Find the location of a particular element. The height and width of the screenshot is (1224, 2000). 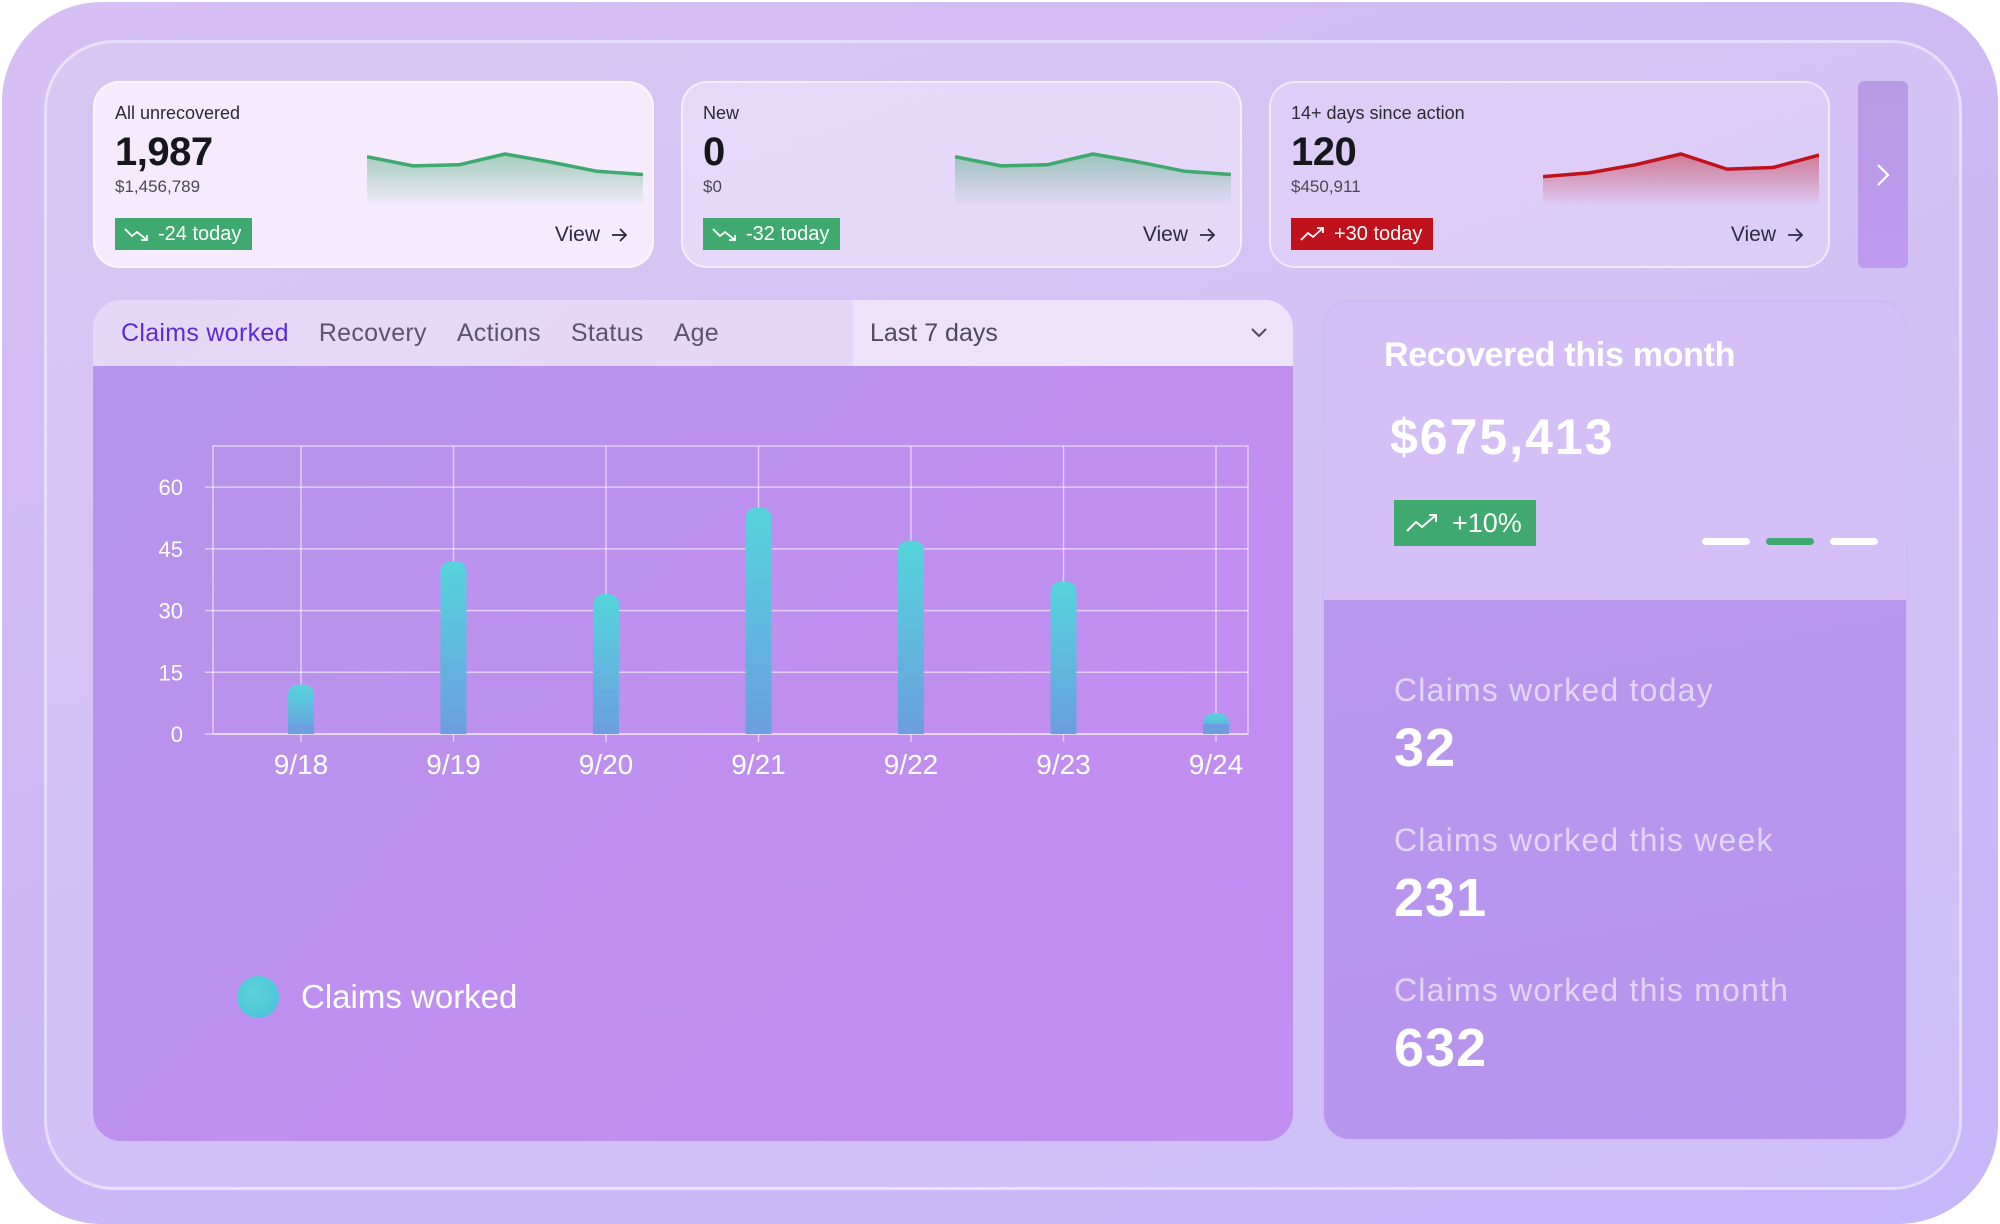

recovered-amount: $675,413 is located at coordinates (1502, 437).